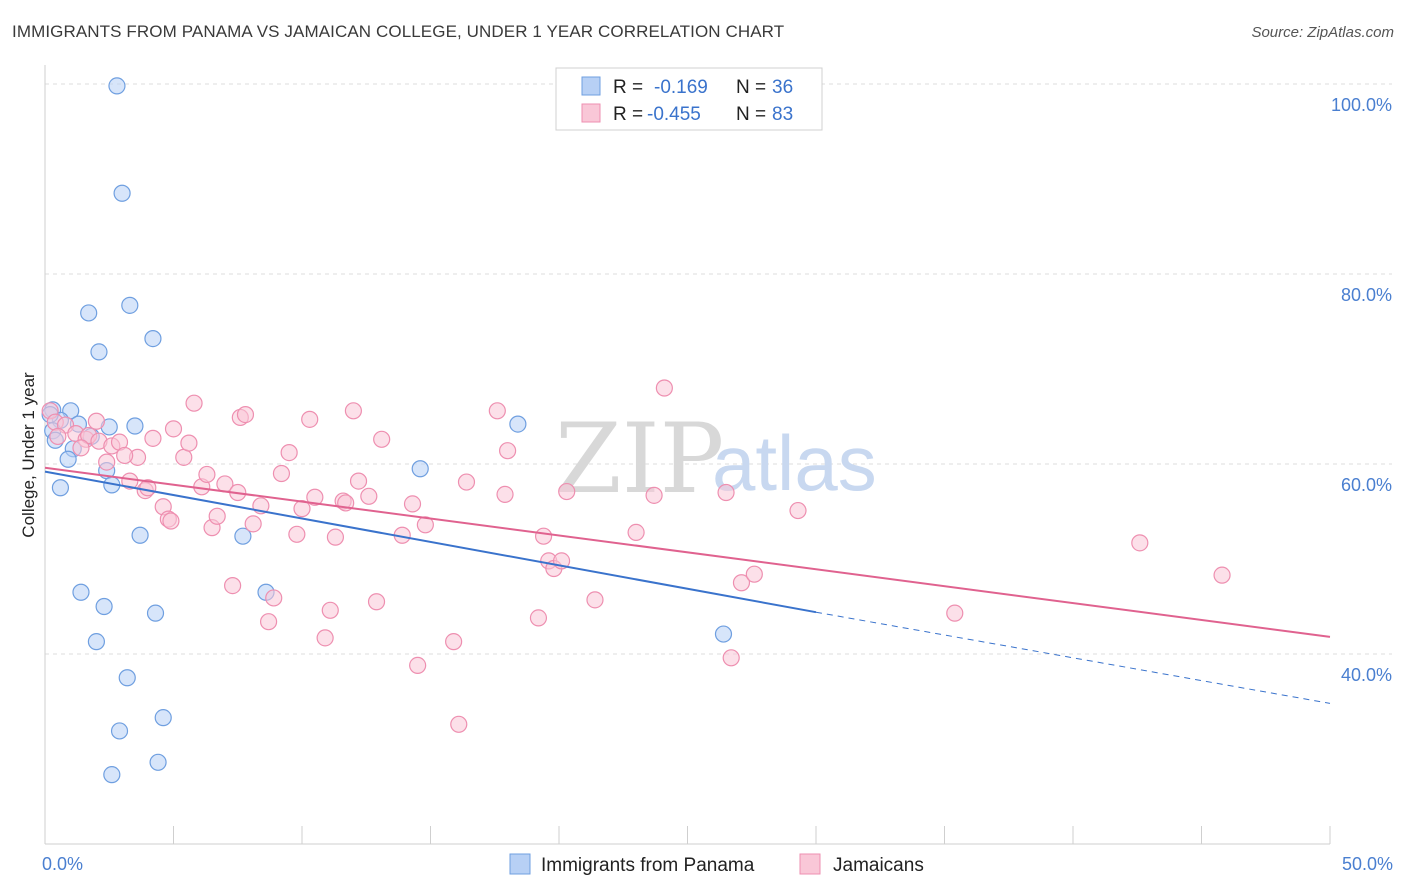 This screenshot has height=892, width=1406. What do you see at coordinates (782, 87) in the screenshot?
I see `legend-n-value-panama: 36` at bounding box center [782, 87].